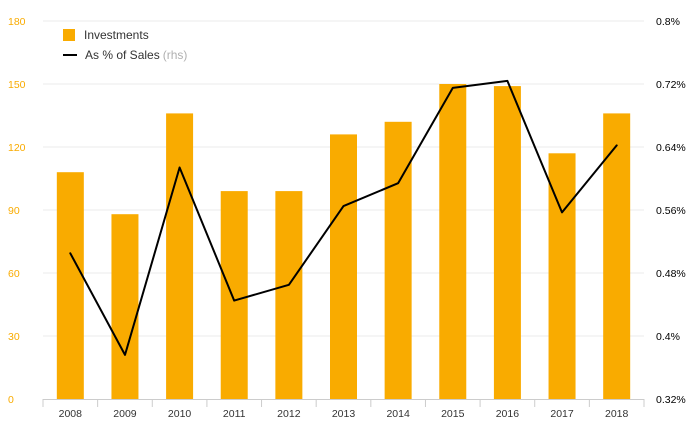 The width and height of the screenshot is (700, 433). I want to click on x-tick-label: 2012, so click(289, 414).